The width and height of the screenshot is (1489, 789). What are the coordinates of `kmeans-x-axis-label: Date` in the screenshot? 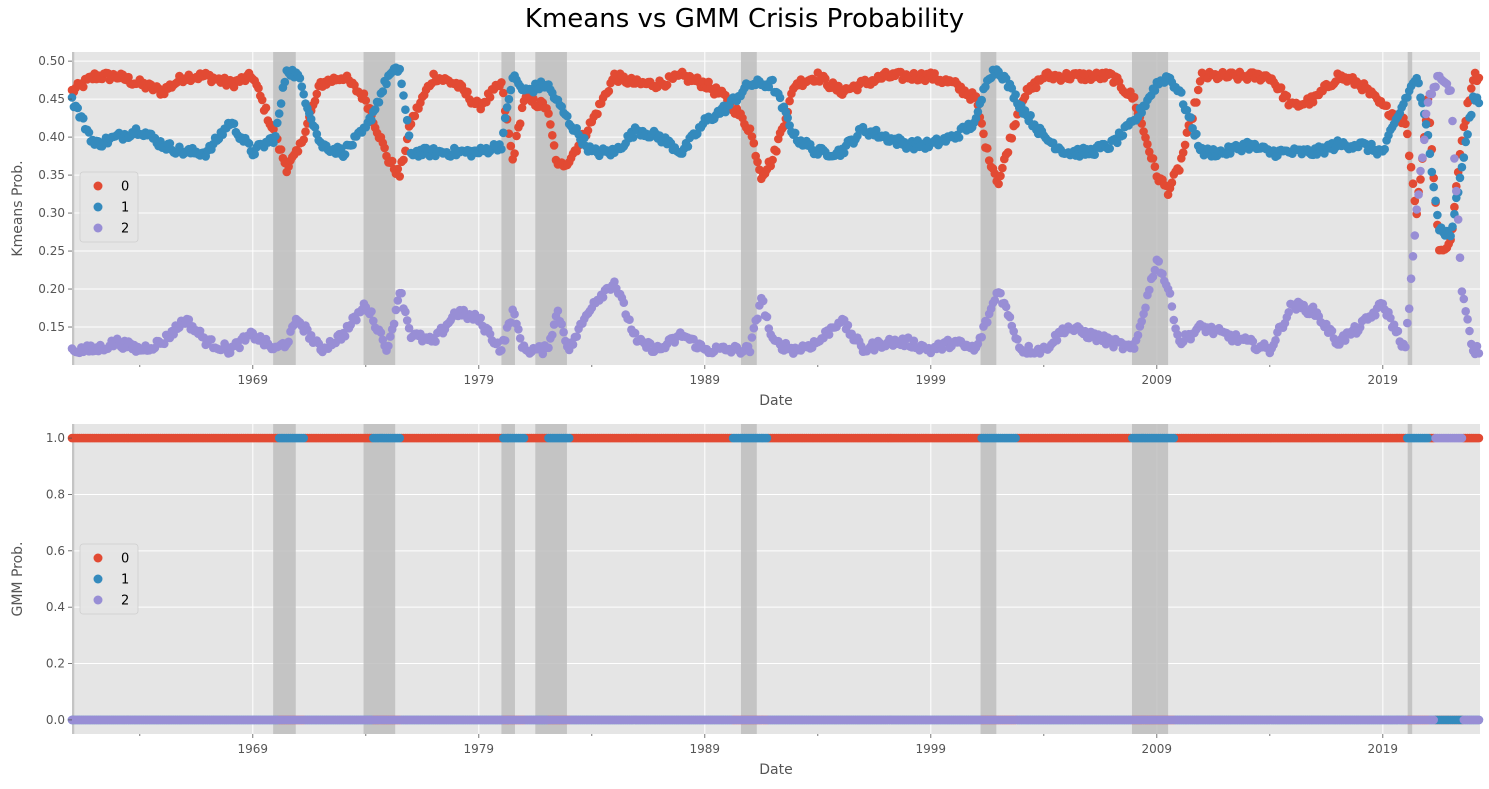 It's located at (775, 401).